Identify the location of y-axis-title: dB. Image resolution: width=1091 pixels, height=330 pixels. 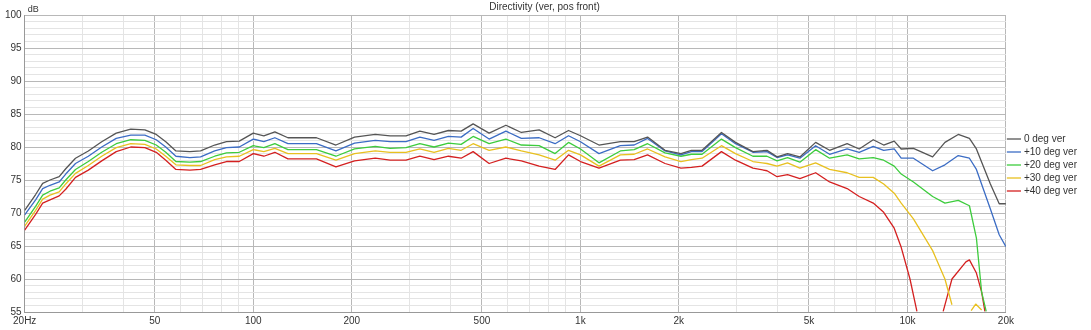
(33, 8).